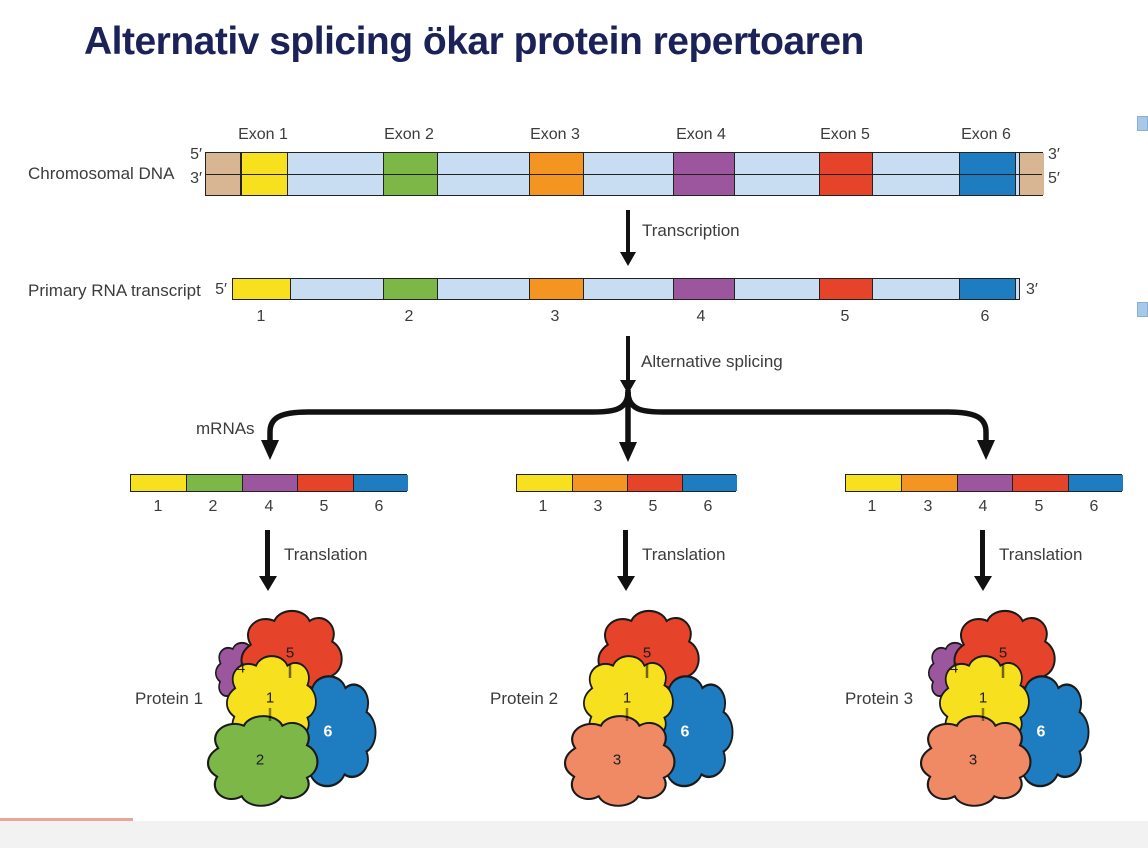 This screenshot has width=1148, height=848. What do you see at coordinates (1054, 178) in the screenshot?
I see `dna-five-prime-right: 5′` at bounding box center [1054, 178].